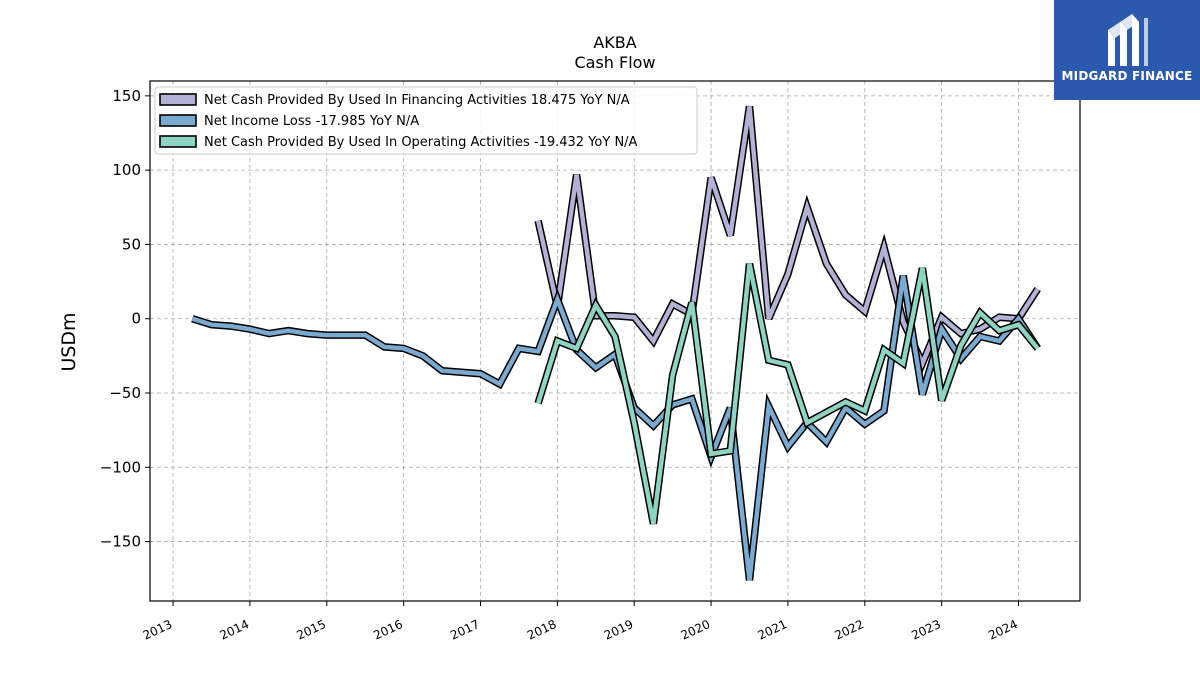  What do you see at coordinates (131, 244) in the screenshot?
I see `y-tick-label: 50` at bounding box center [131, 244].